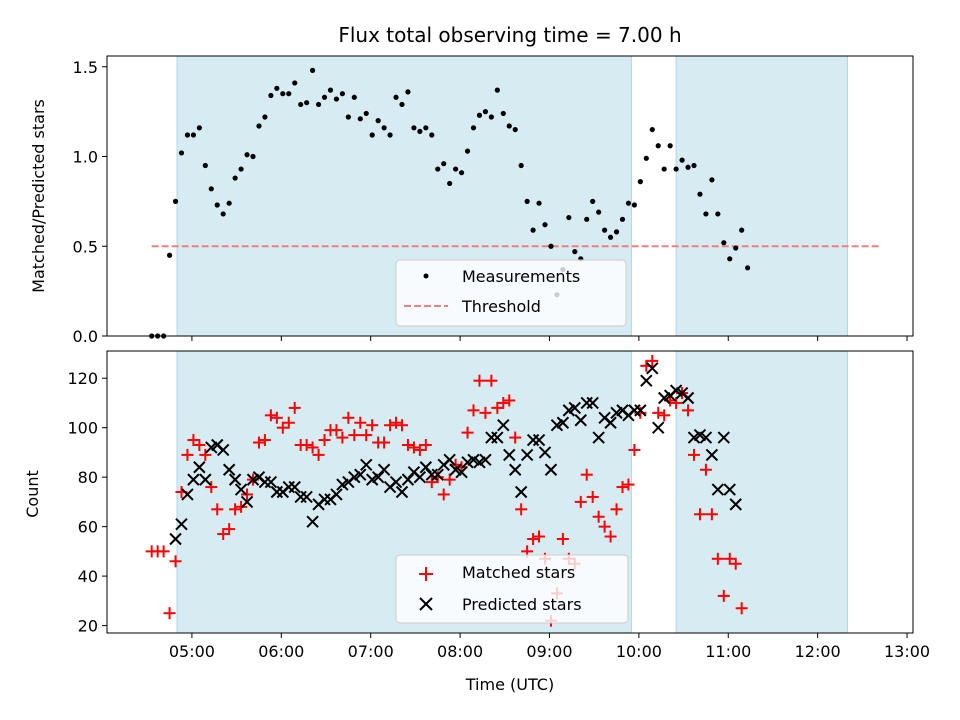 Image resolution: width=960 pixels, height=720 pixels. What do you see at coordinates (90, 202) in the screenshot?
I see `top-y-ticks: 0.0 0.5 1.0 1.5` at bounding box center [90, 202].